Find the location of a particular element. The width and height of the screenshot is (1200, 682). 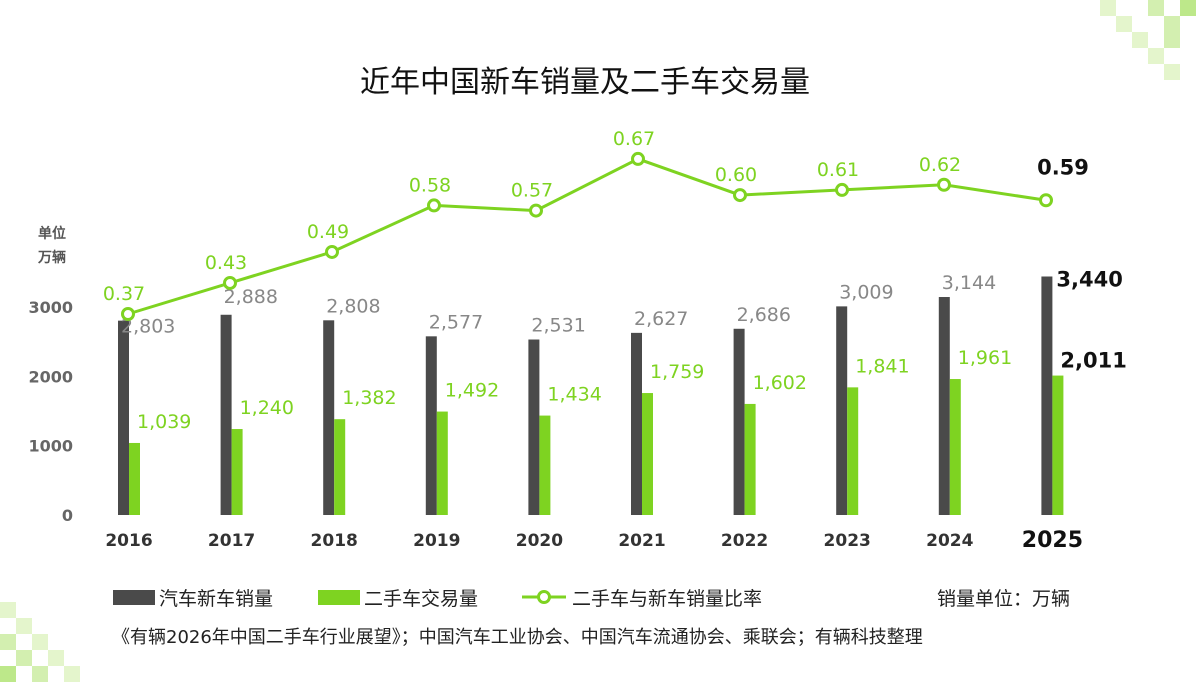

legend-ratio-marker is located at coordinates (544, 597).